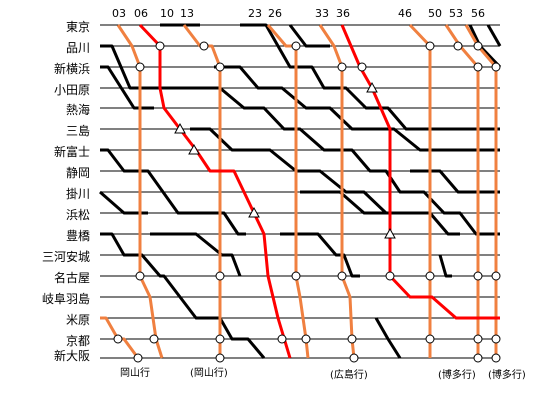 This screenshot has width=550, height=400. What do you see at coordinates (405, 13) in the screenshot?
I see `minute-label: 46` at bounding box center [405, 13].